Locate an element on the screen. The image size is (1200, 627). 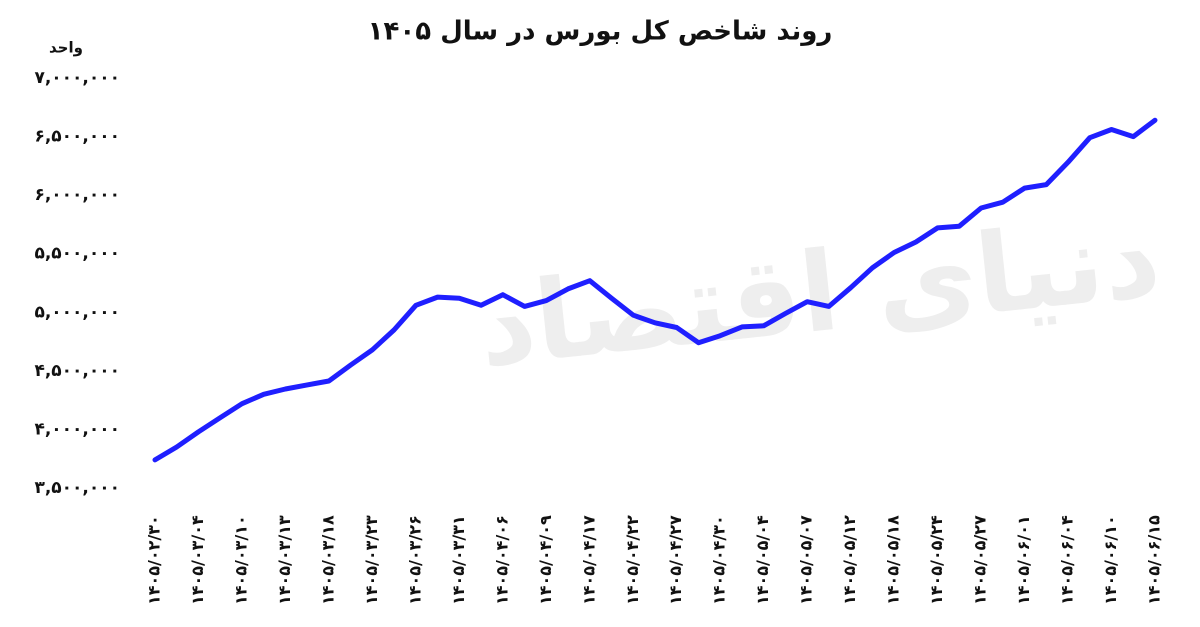
x-tick-label: ۱۴۰۵/۰۶/۰۱ is located at coordinates (1023, 560).